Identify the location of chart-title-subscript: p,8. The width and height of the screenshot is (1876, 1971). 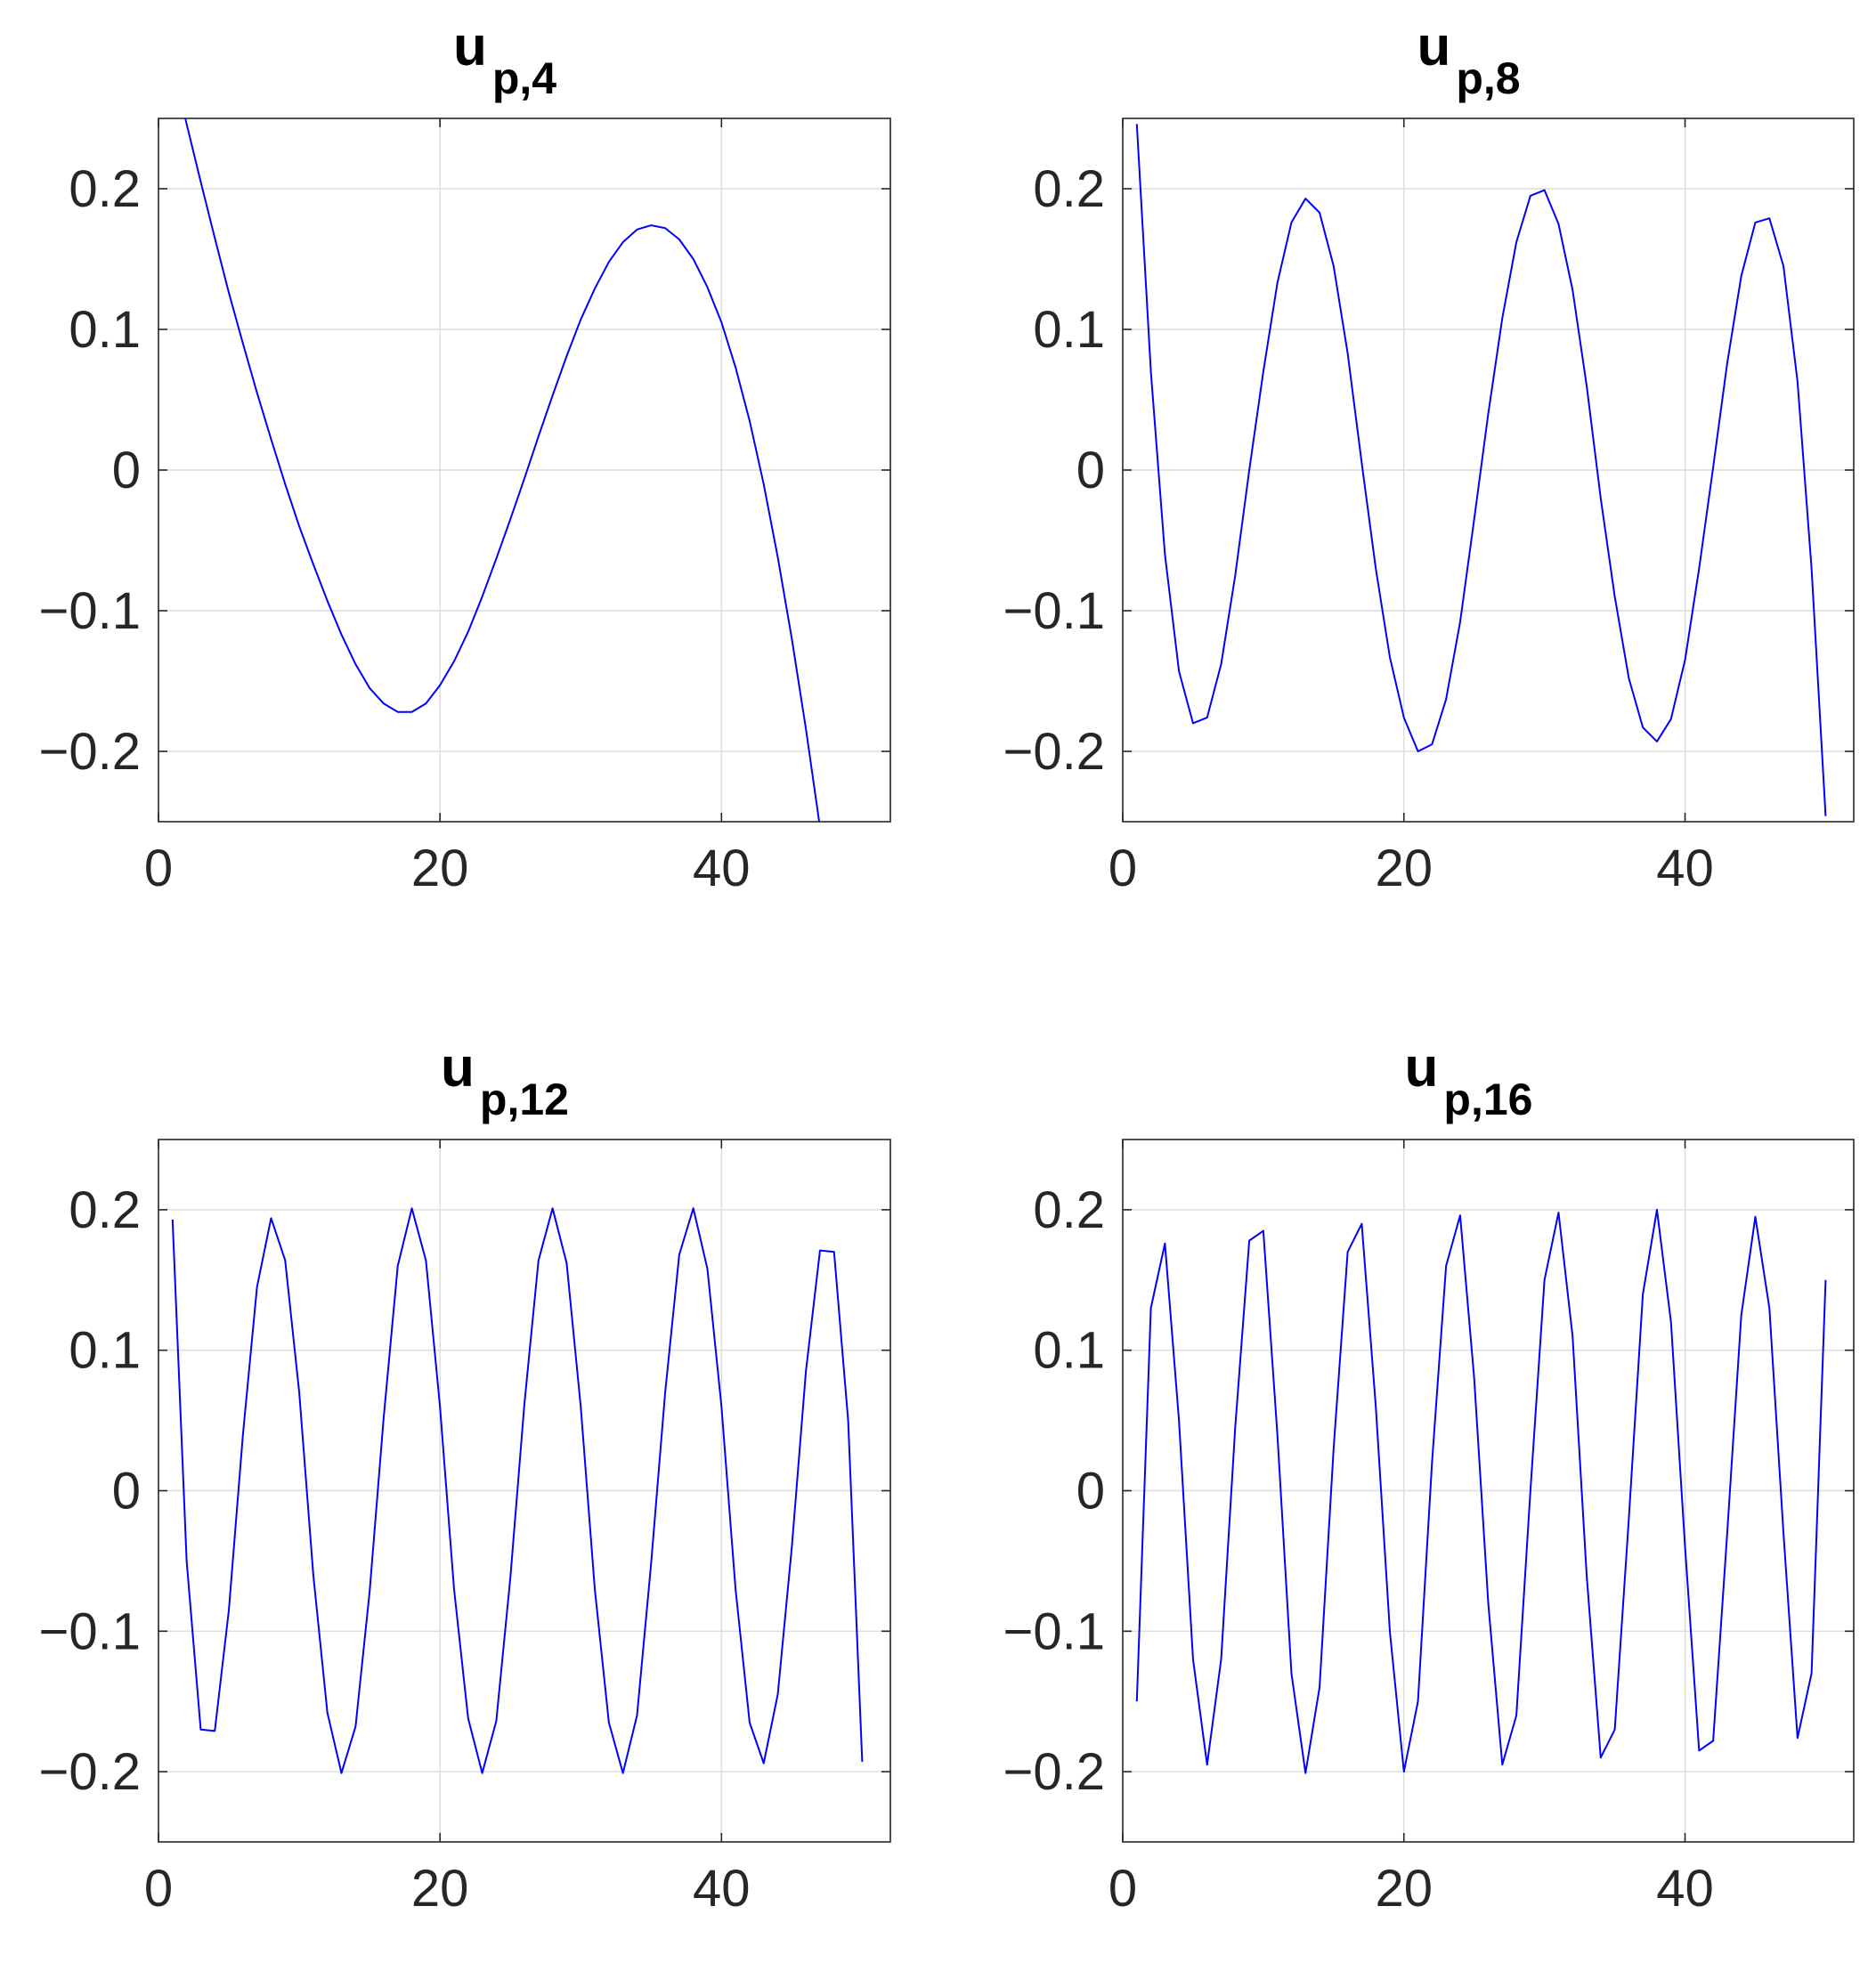
(1488, 78).